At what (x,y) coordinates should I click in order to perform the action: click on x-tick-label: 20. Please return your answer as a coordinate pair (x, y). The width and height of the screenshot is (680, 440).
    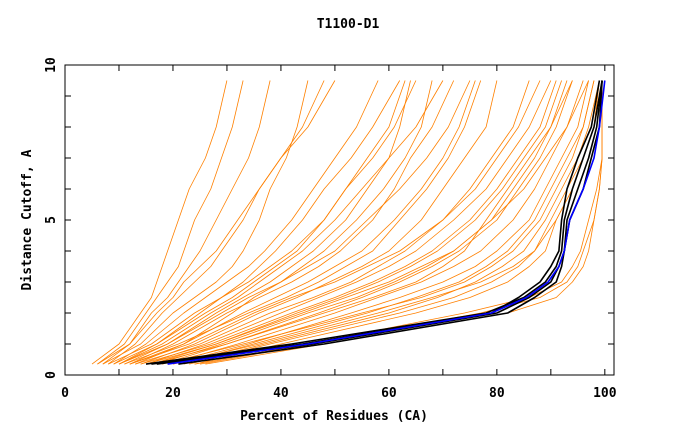
    Looking at the image, I should click on (173, 393).